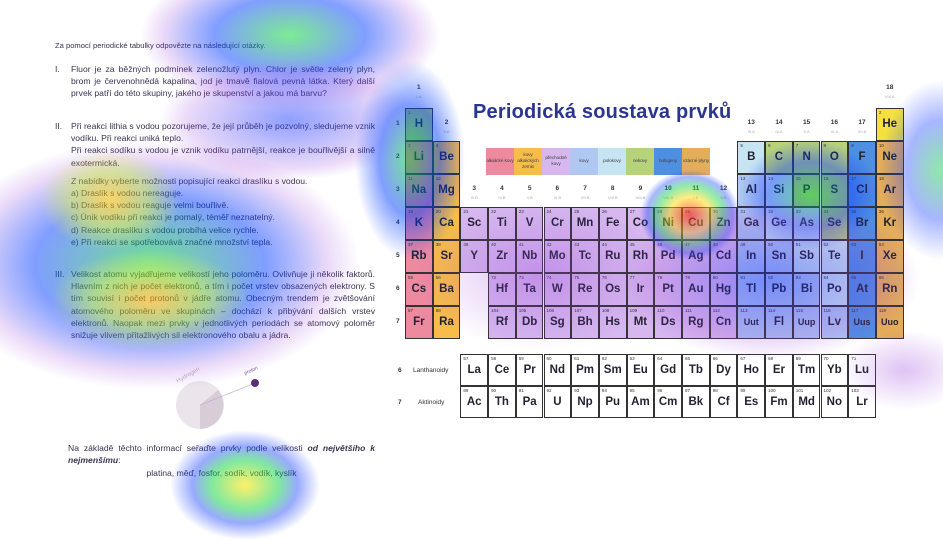  I want to click on element-cell-Pt: 78 Pt, so click(668, 289).